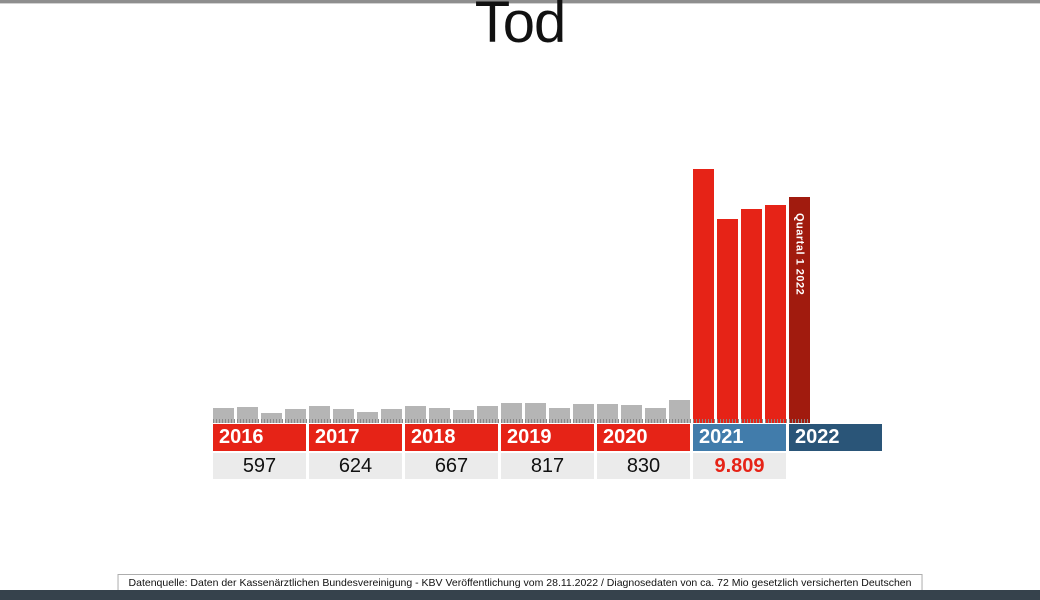  What do you see at coordinates (643, 466) in the screenshot?
I see `annual-total-2020: 830` at bounding box center [643, 466].